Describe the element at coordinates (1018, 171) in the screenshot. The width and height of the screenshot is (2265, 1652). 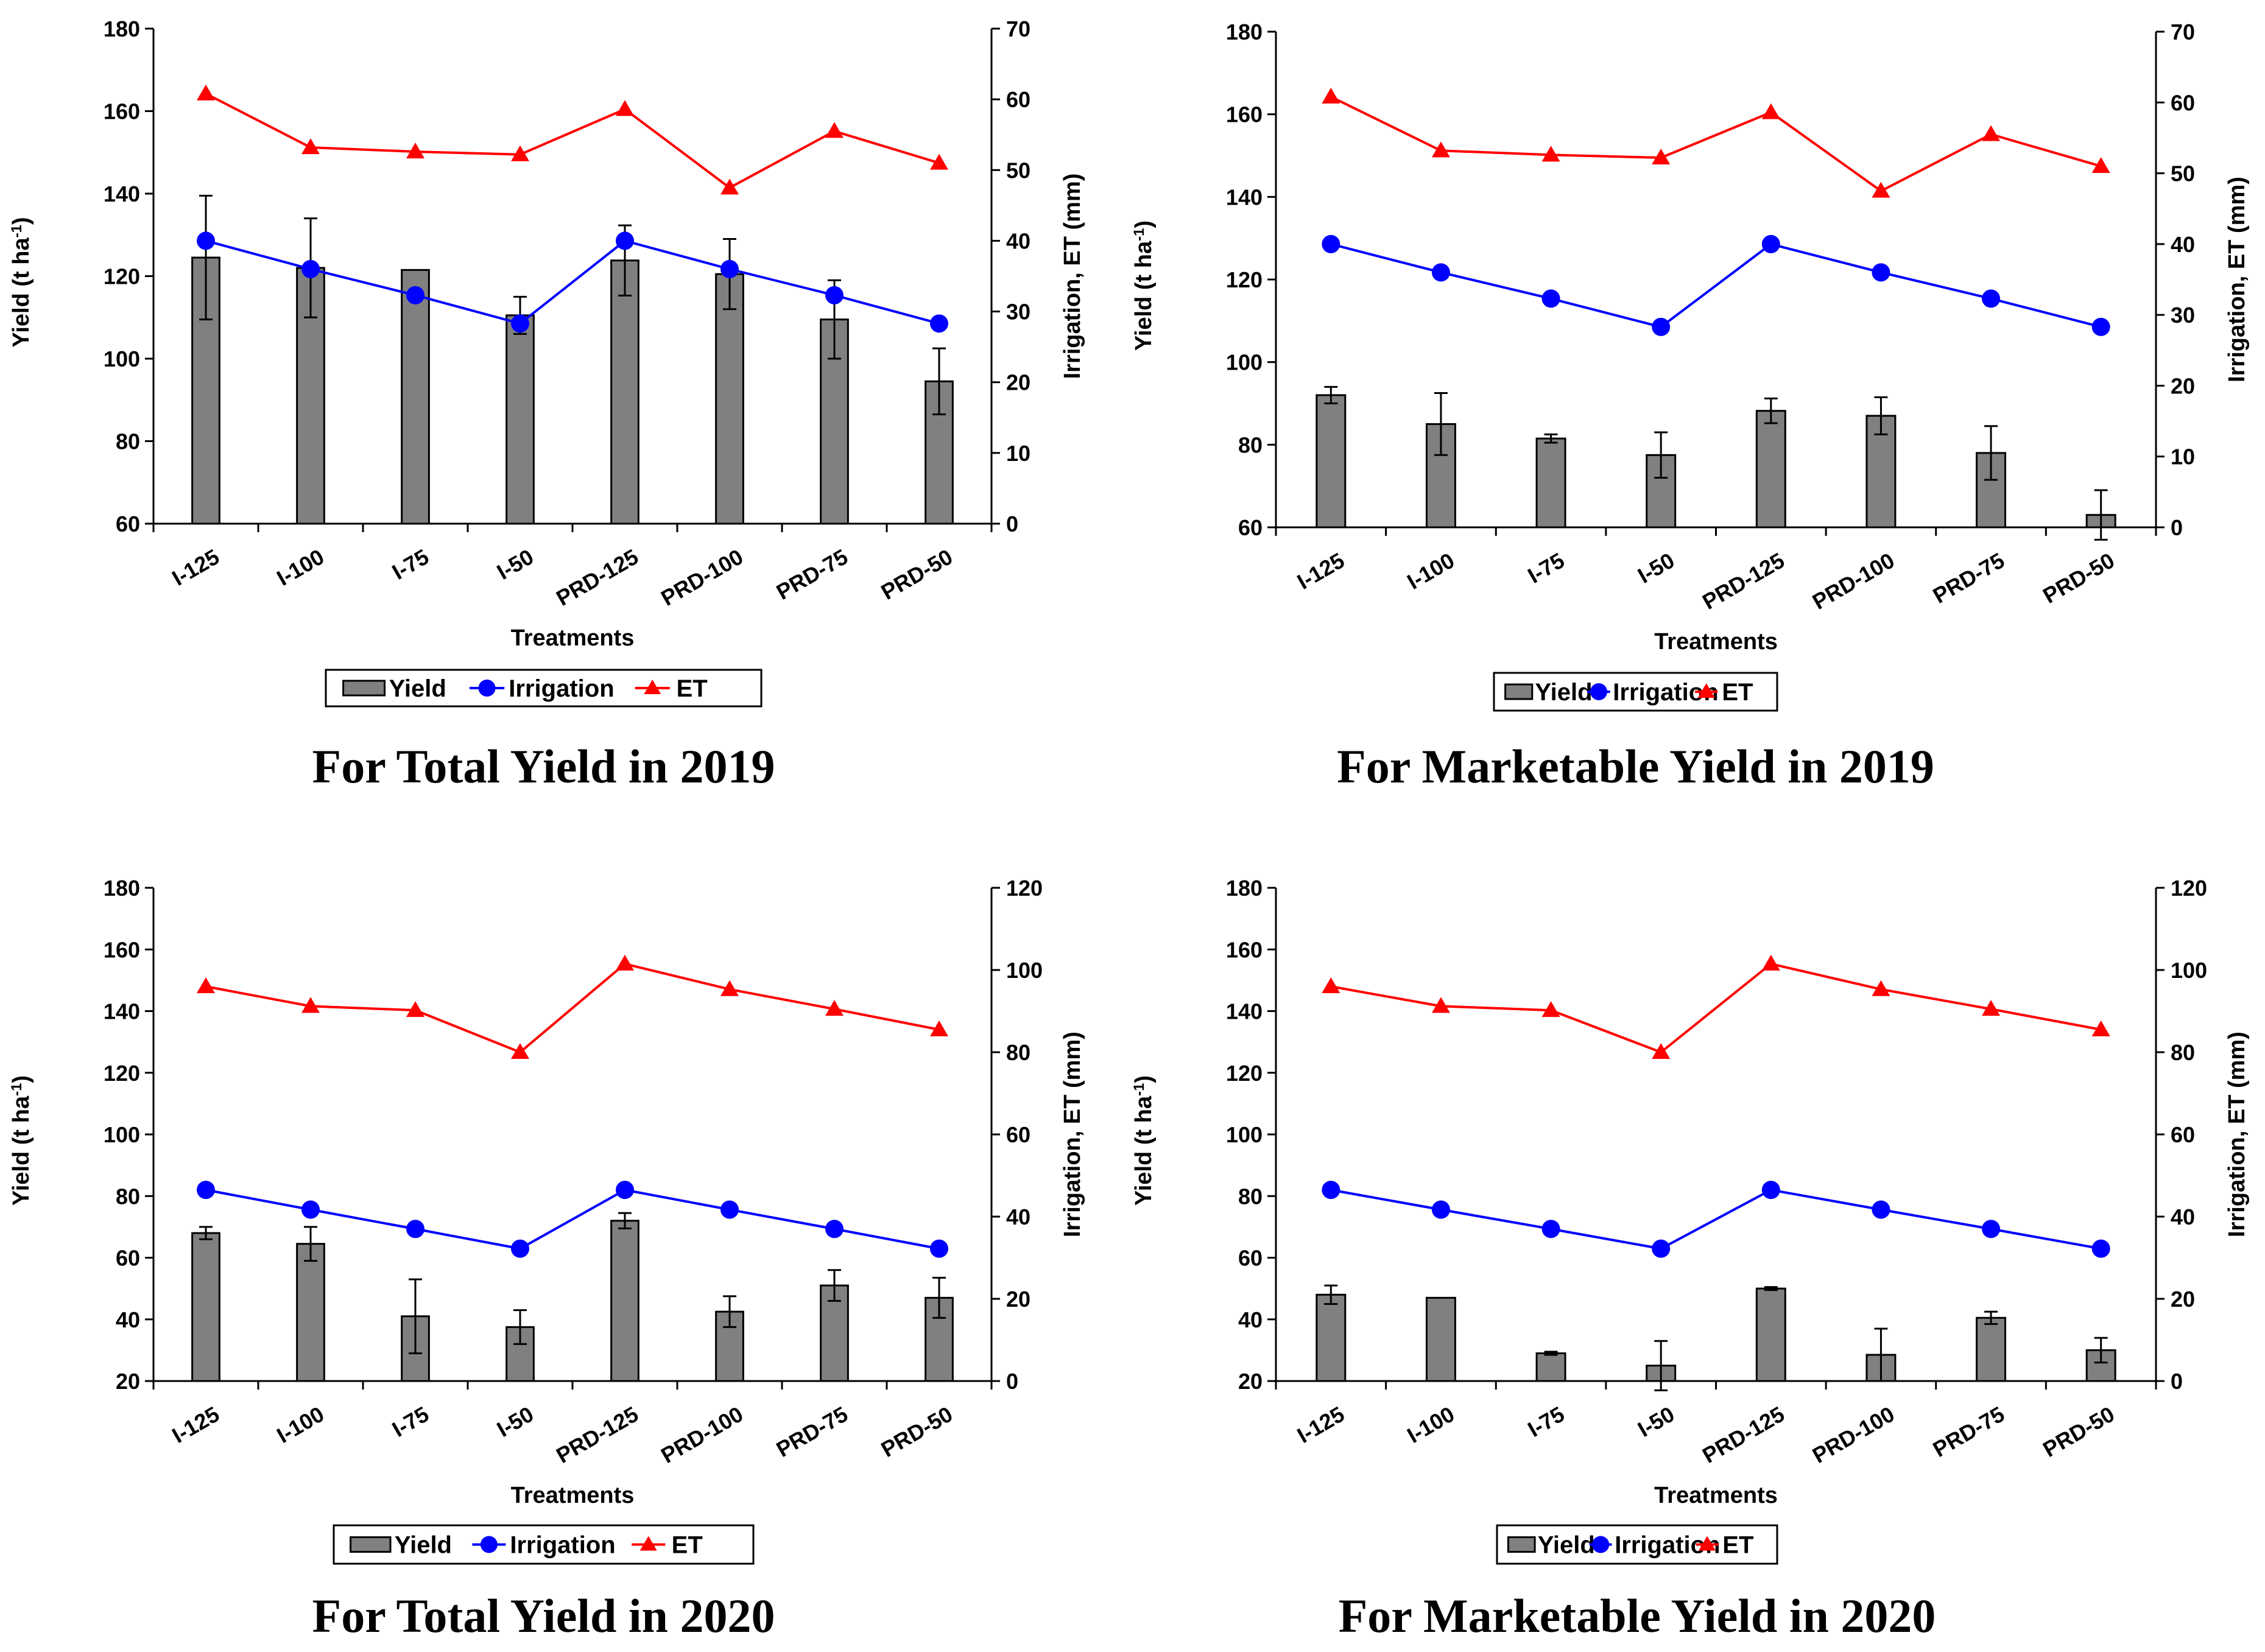
I see `right-tick-label: 50` at that location.